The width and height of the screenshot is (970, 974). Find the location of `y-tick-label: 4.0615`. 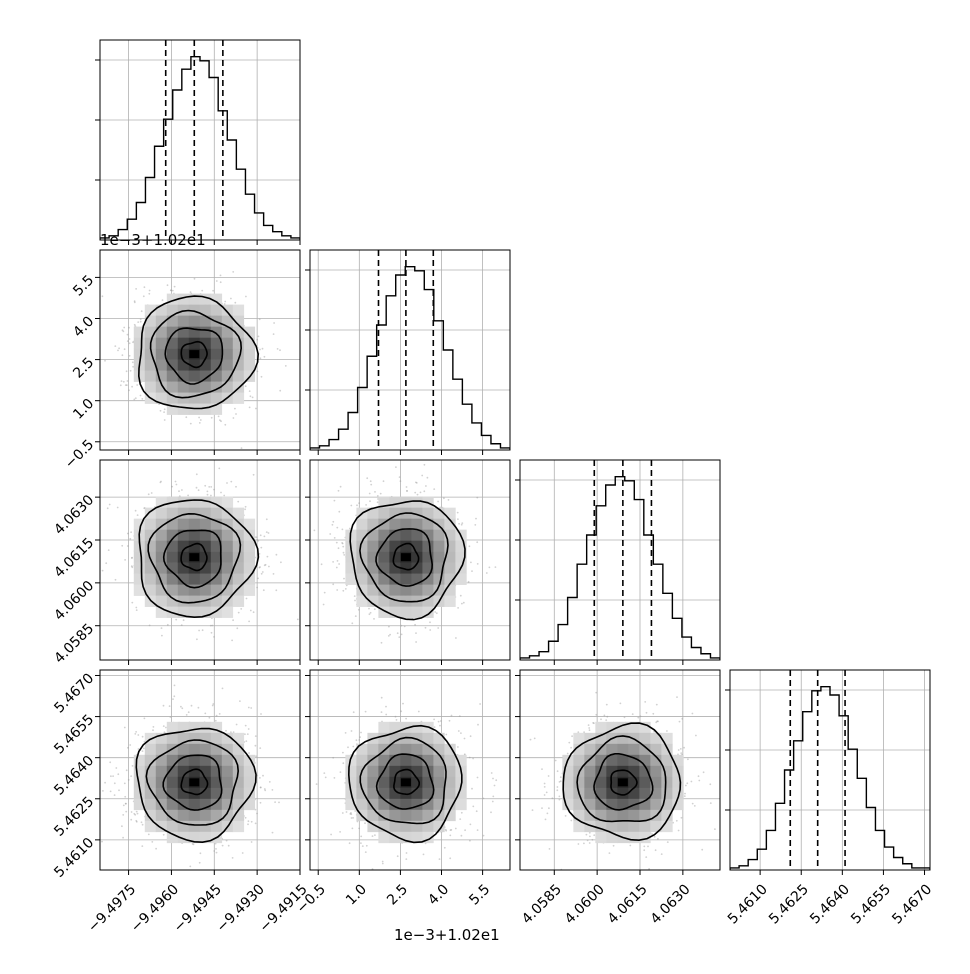

y-tick-label: 4.0615 is located at coordinates (74, 558).